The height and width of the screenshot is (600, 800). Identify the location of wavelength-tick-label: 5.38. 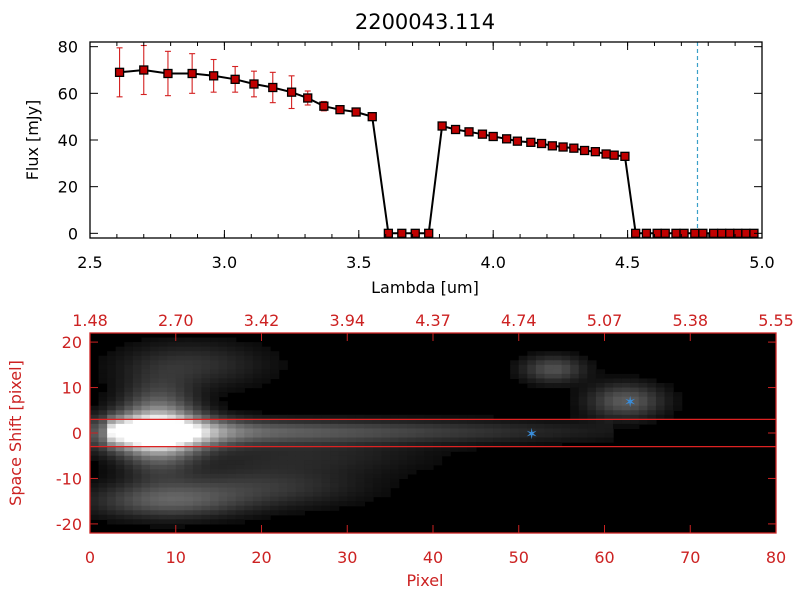
(690, 320).